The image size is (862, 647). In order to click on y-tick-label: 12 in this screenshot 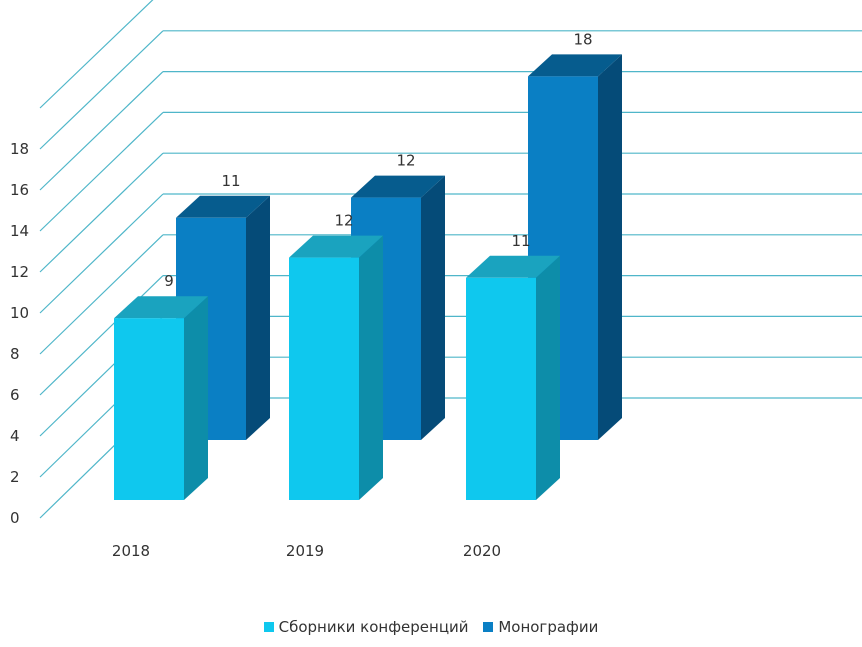, I will do `click(19, 272)`.